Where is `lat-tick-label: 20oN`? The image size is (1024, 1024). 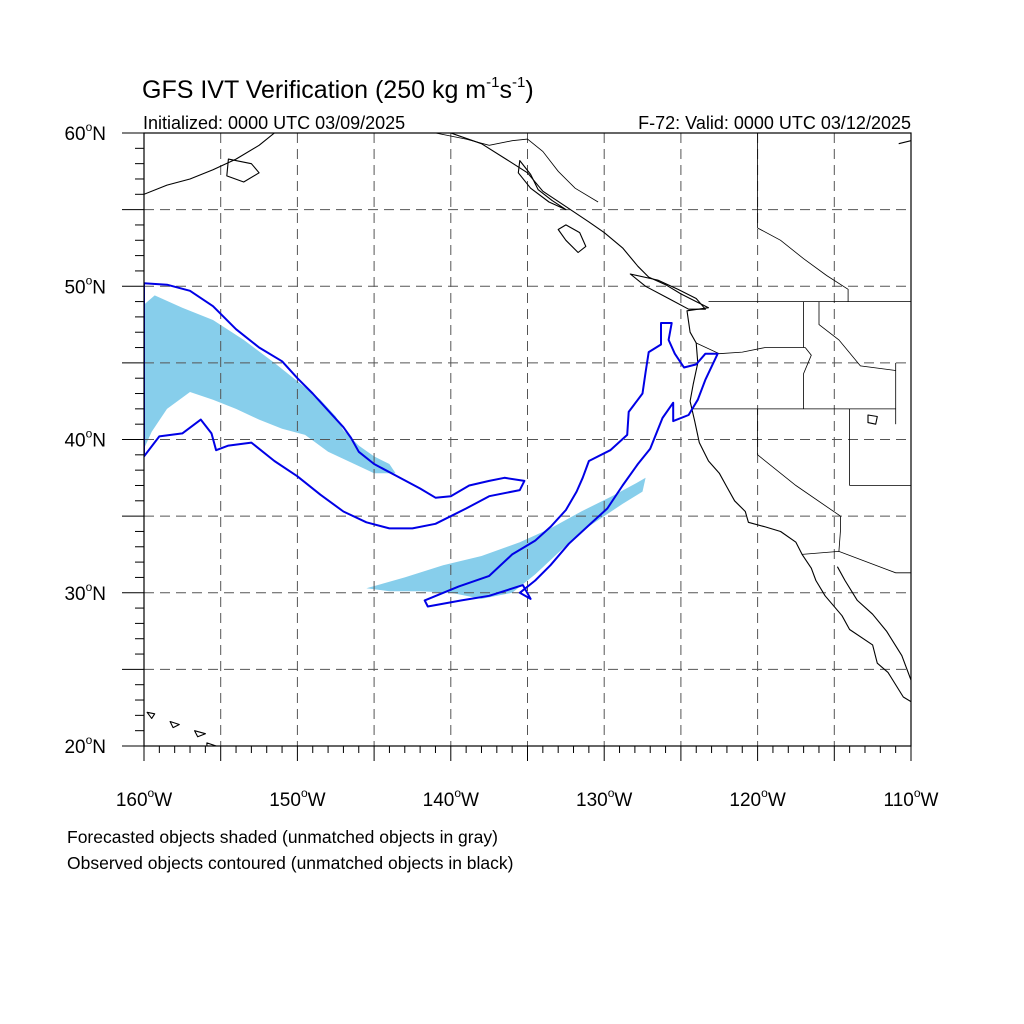 lat-tick-label: 20oN is located at coordinates (85, 745).